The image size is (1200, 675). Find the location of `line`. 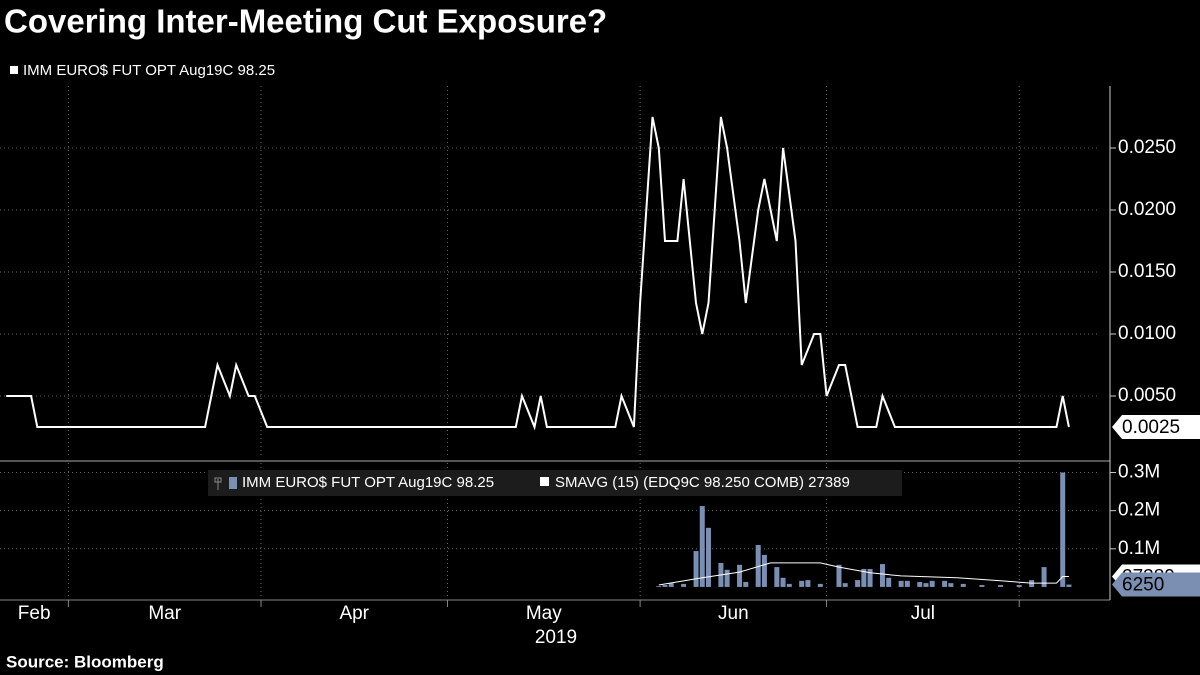

line is located at coordinates (863, 574).